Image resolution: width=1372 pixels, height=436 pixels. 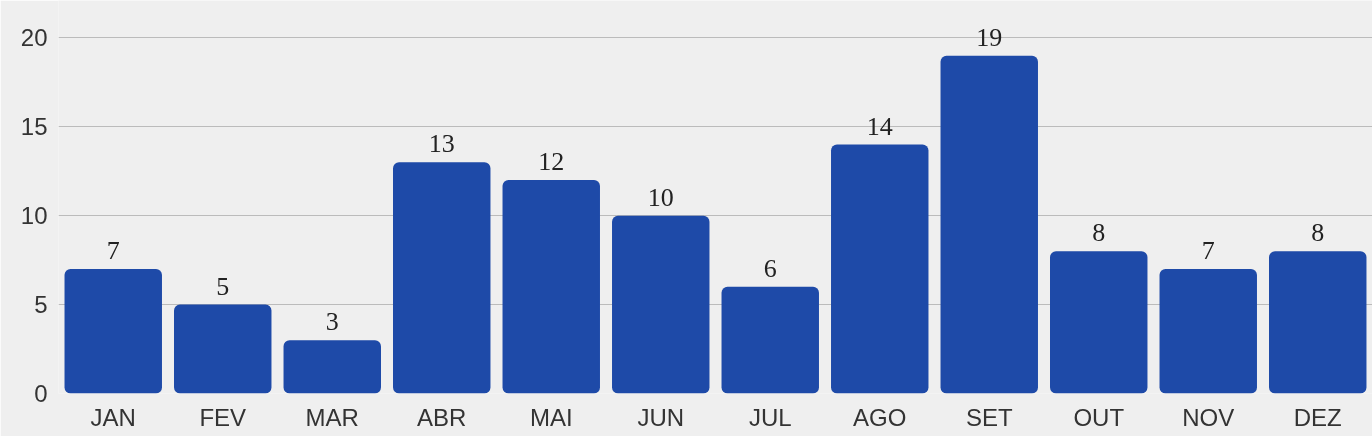 What do you see at coordinates (880, 417) in the screenshot?
I see `x-tick-label: AGO` at bounding box center [880, 417].